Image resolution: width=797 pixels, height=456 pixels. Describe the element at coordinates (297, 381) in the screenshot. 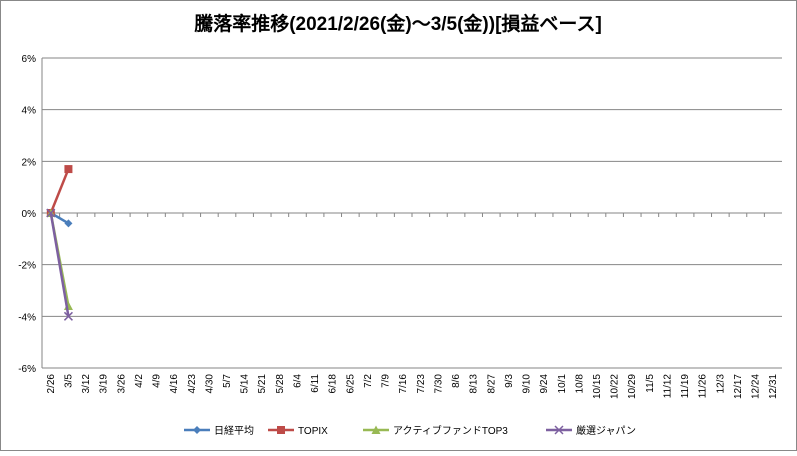

I see `x-tick-label: 6/4` at that location.